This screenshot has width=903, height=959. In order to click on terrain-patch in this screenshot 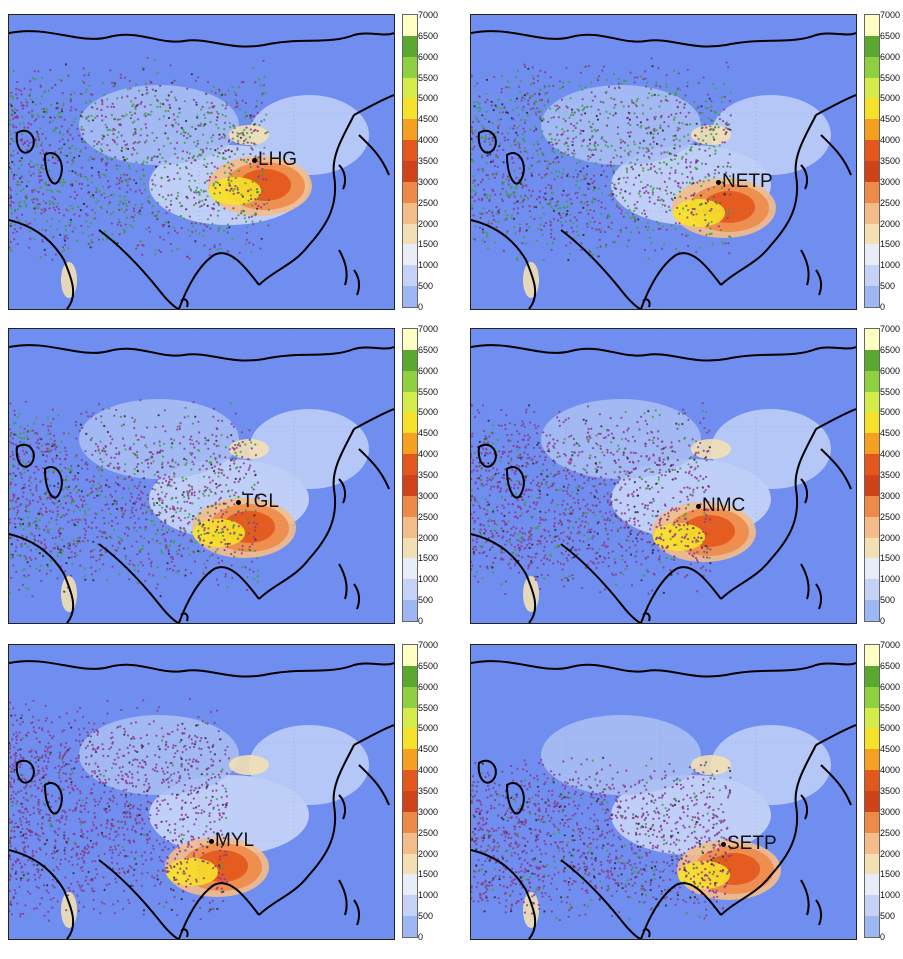, I will do `click(711, 449)`.